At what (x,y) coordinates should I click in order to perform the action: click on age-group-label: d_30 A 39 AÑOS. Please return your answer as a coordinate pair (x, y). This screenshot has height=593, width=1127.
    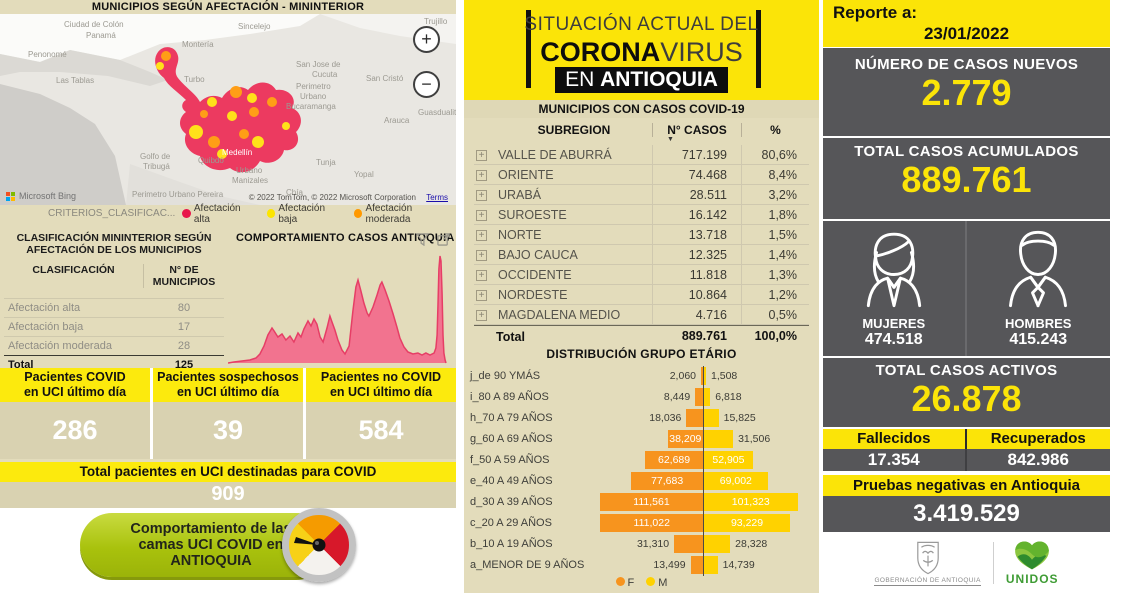
    Looking at the image, I should click on (511, 502).